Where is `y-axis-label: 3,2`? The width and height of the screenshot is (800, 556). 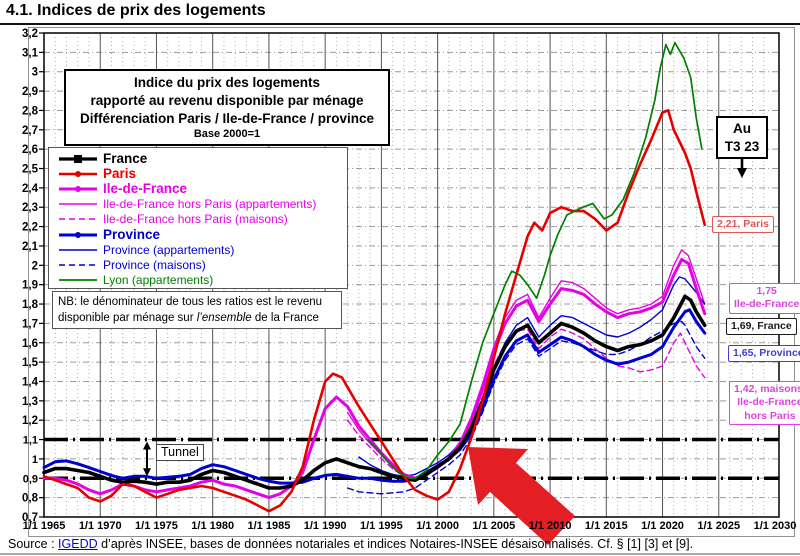
y-axis-label: 3,2 is located at coordinates (30, 34).